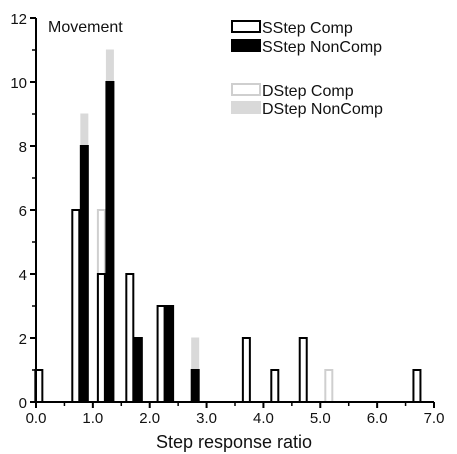  Describe the element at coordinates (307, 28) in the screenshot. I see `legend-label-sstep-comp: SStep Comp` at that location.